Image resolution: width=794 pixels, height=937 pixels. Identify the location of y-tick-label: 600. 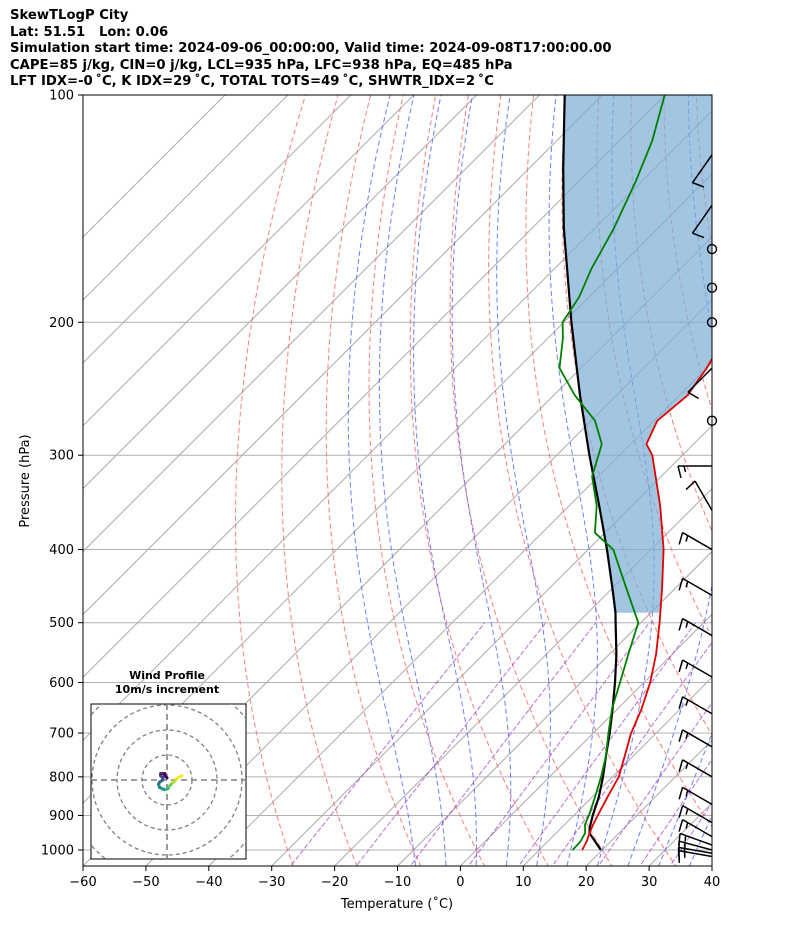
(61, 683).